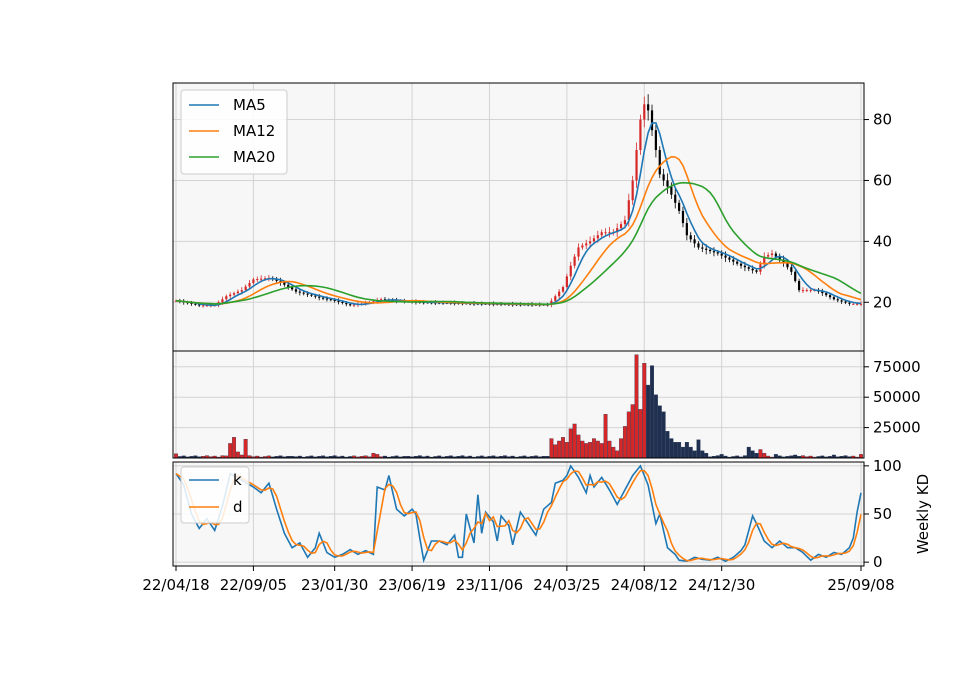 The height and width of the screenshot is (690, 960). Describe the element at coordinates (882, 180) in the screenshot. I see `y-tick-label: 60` at that location.